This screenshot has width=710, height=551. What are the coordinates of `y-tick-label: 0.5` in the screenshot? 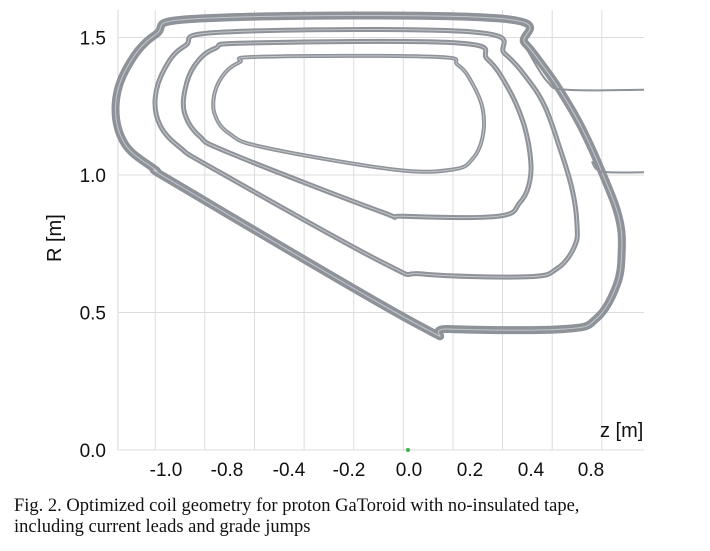 It's located at (93, 314).